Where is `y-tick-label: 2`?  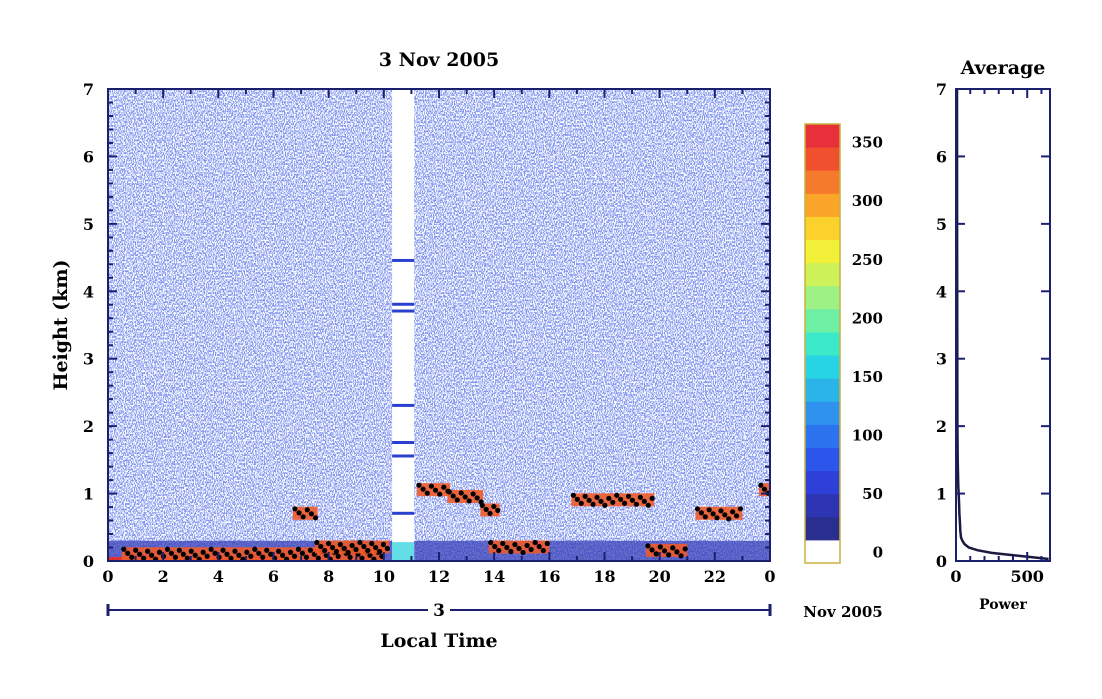 y-tick-label: 2 is located at coordinates (88, 426).